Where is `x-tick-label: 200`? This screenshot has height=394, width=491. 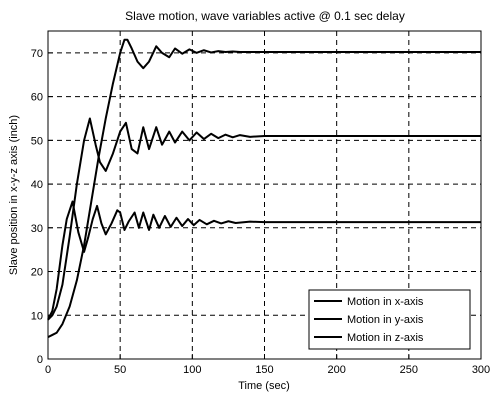 x-tick-label: 200 is located at coordinates (336, 370).